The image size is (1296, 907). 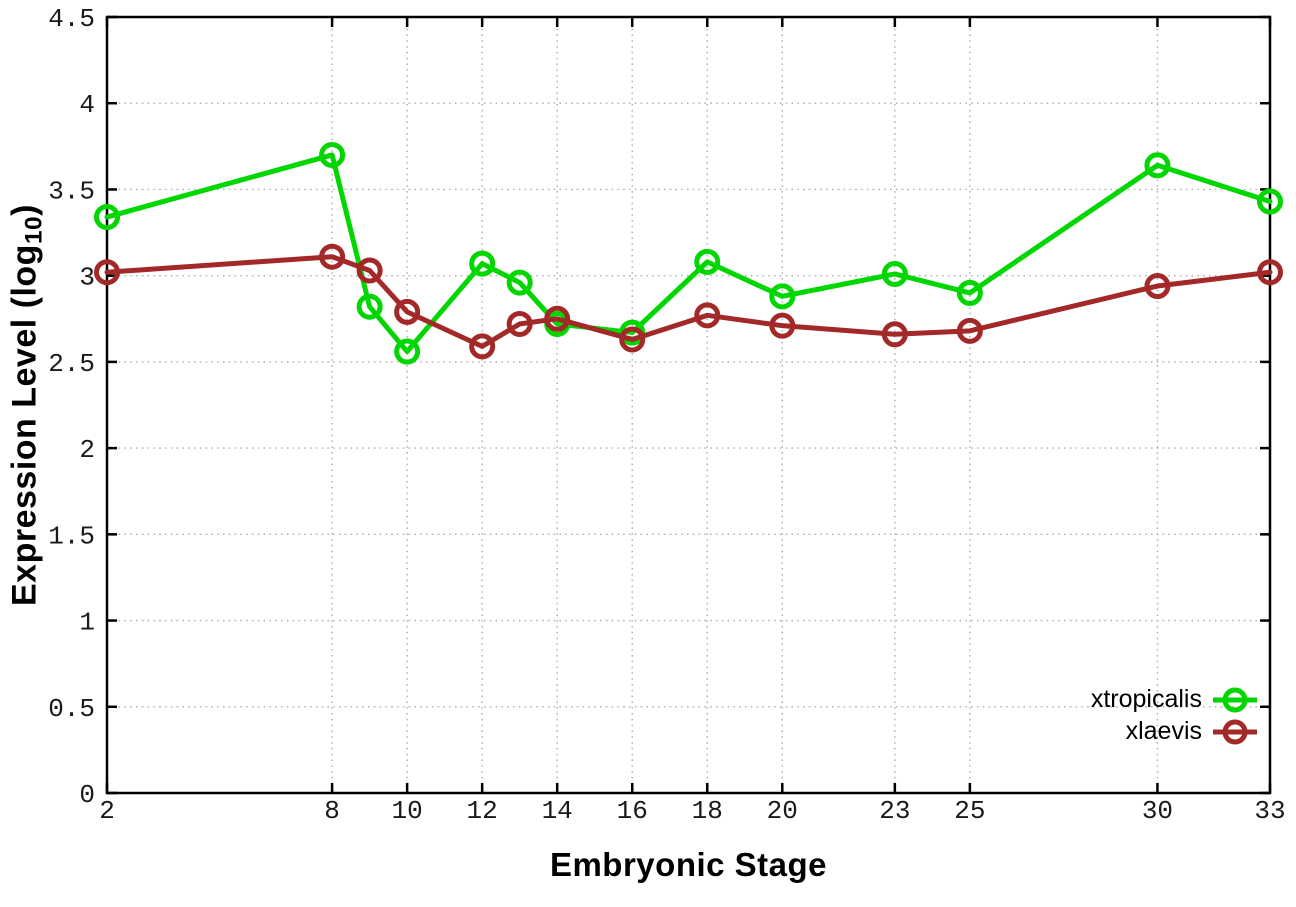 What do you see at coordinates (1269, 811) in the screenshot?
I see `x-tick-label: 33` at bounding box center [1269, 811].